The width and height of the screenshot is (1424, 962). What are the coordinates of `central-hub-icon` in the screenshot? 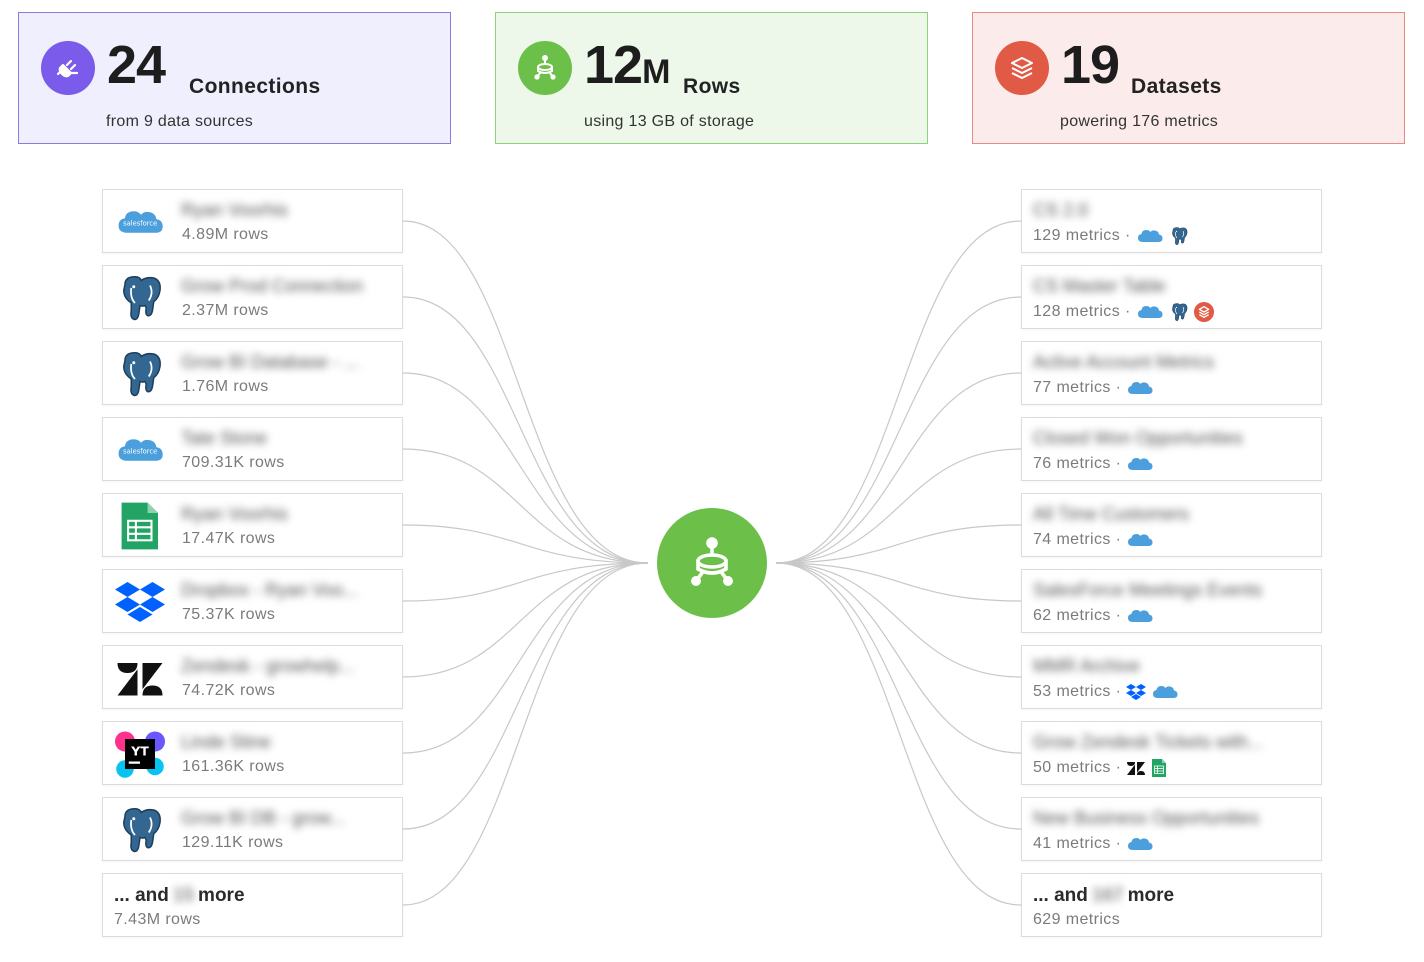 It's located at (712, 563).